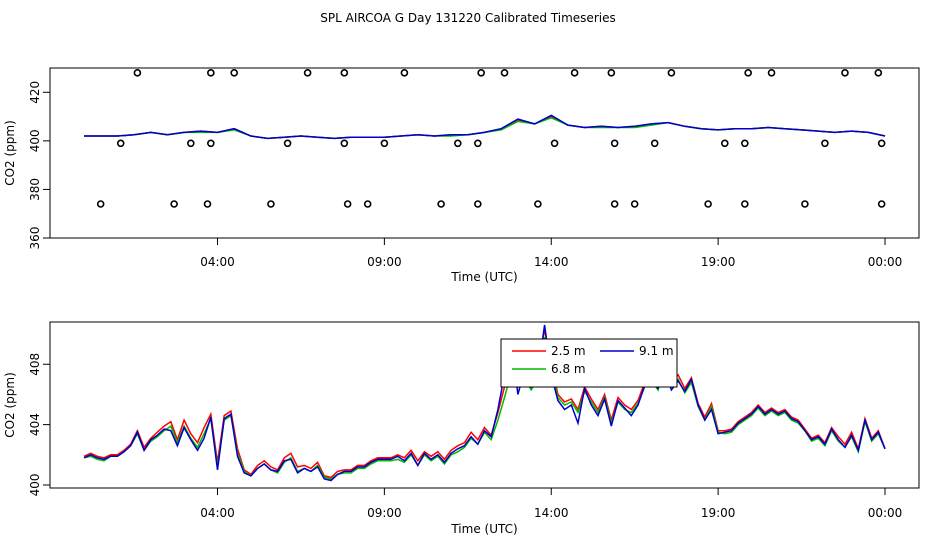 This screenshot has width=936, height=545. Describe the element at coordinates (656, 351) in the screenshot. I see `legend-label: 9.1 m` at that location.